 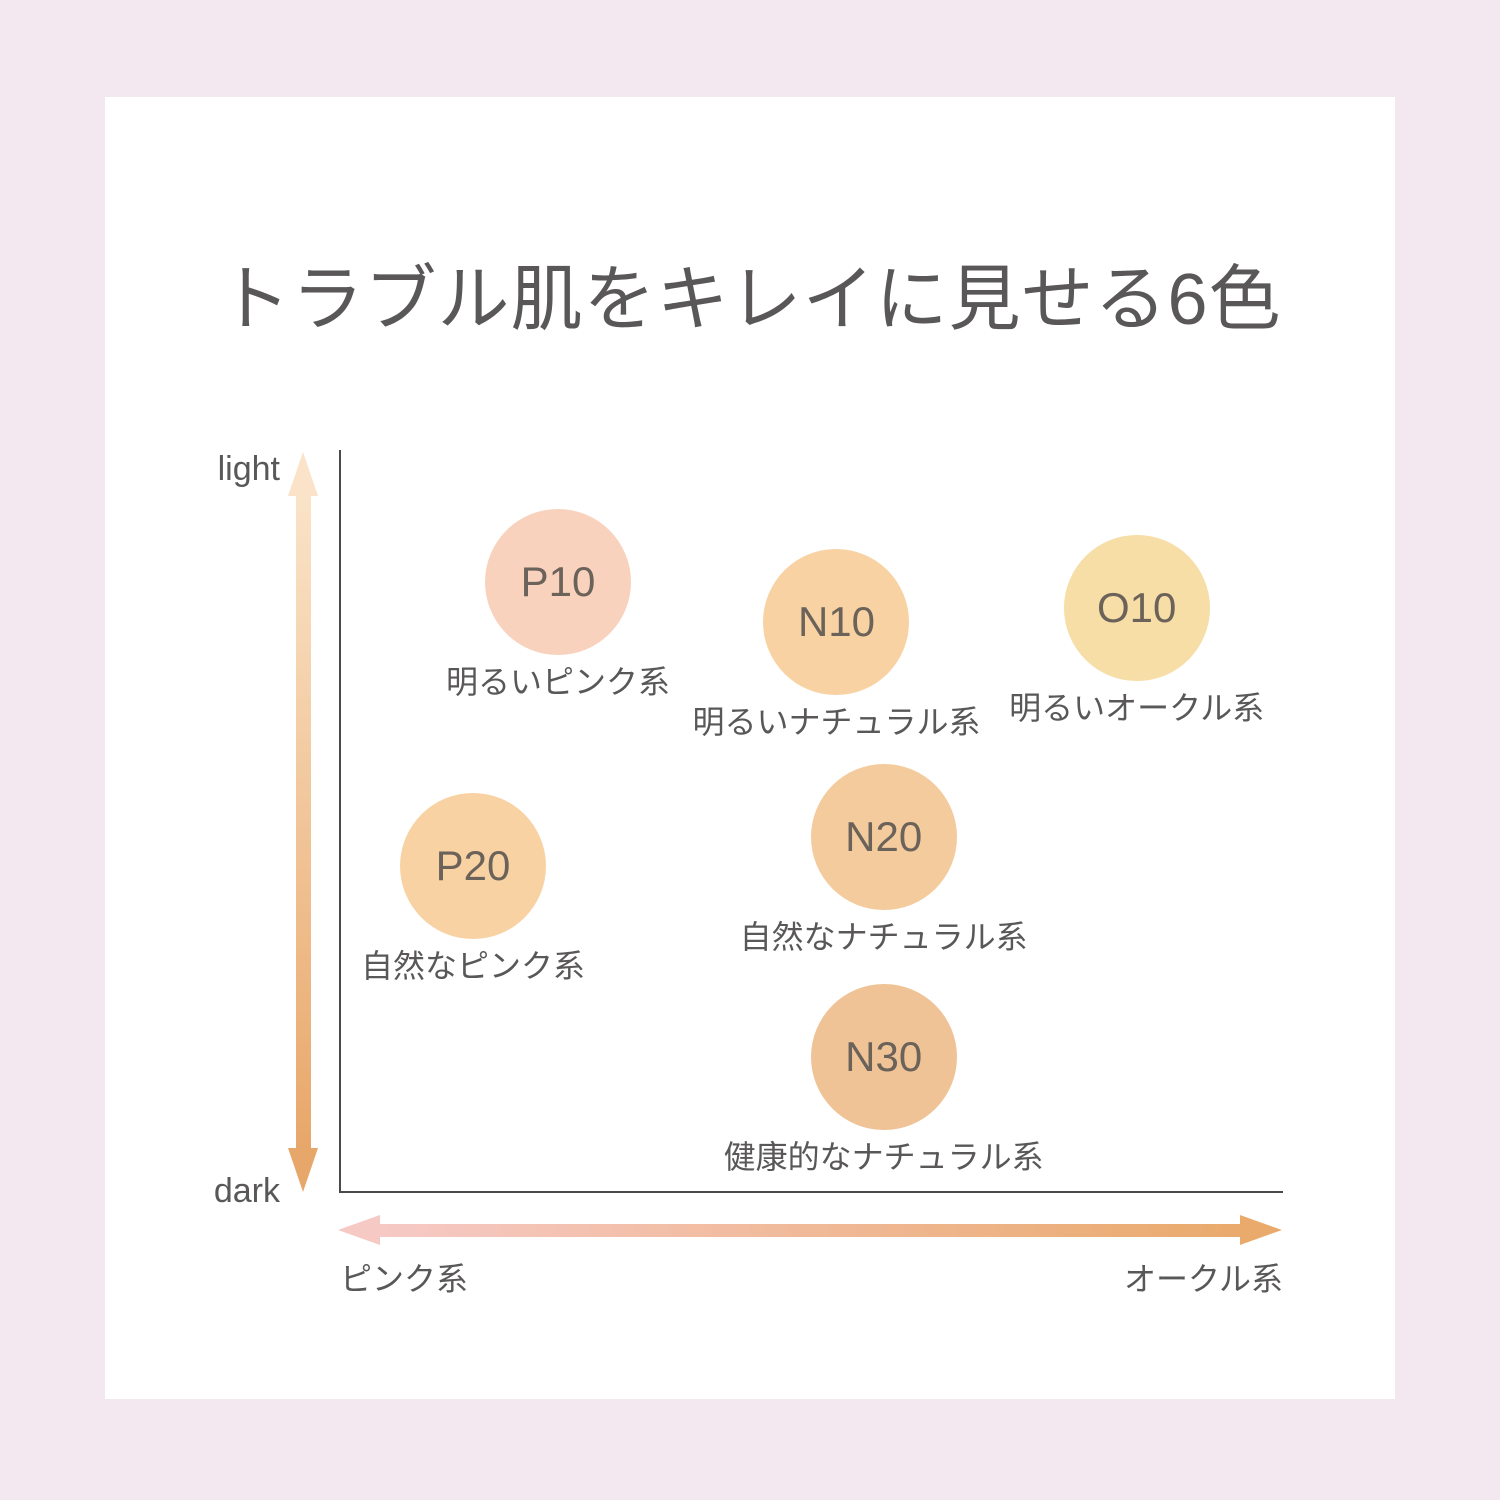 I want to click on x-axis-label-pink: ピンク系, so click(x=404, y=1279).